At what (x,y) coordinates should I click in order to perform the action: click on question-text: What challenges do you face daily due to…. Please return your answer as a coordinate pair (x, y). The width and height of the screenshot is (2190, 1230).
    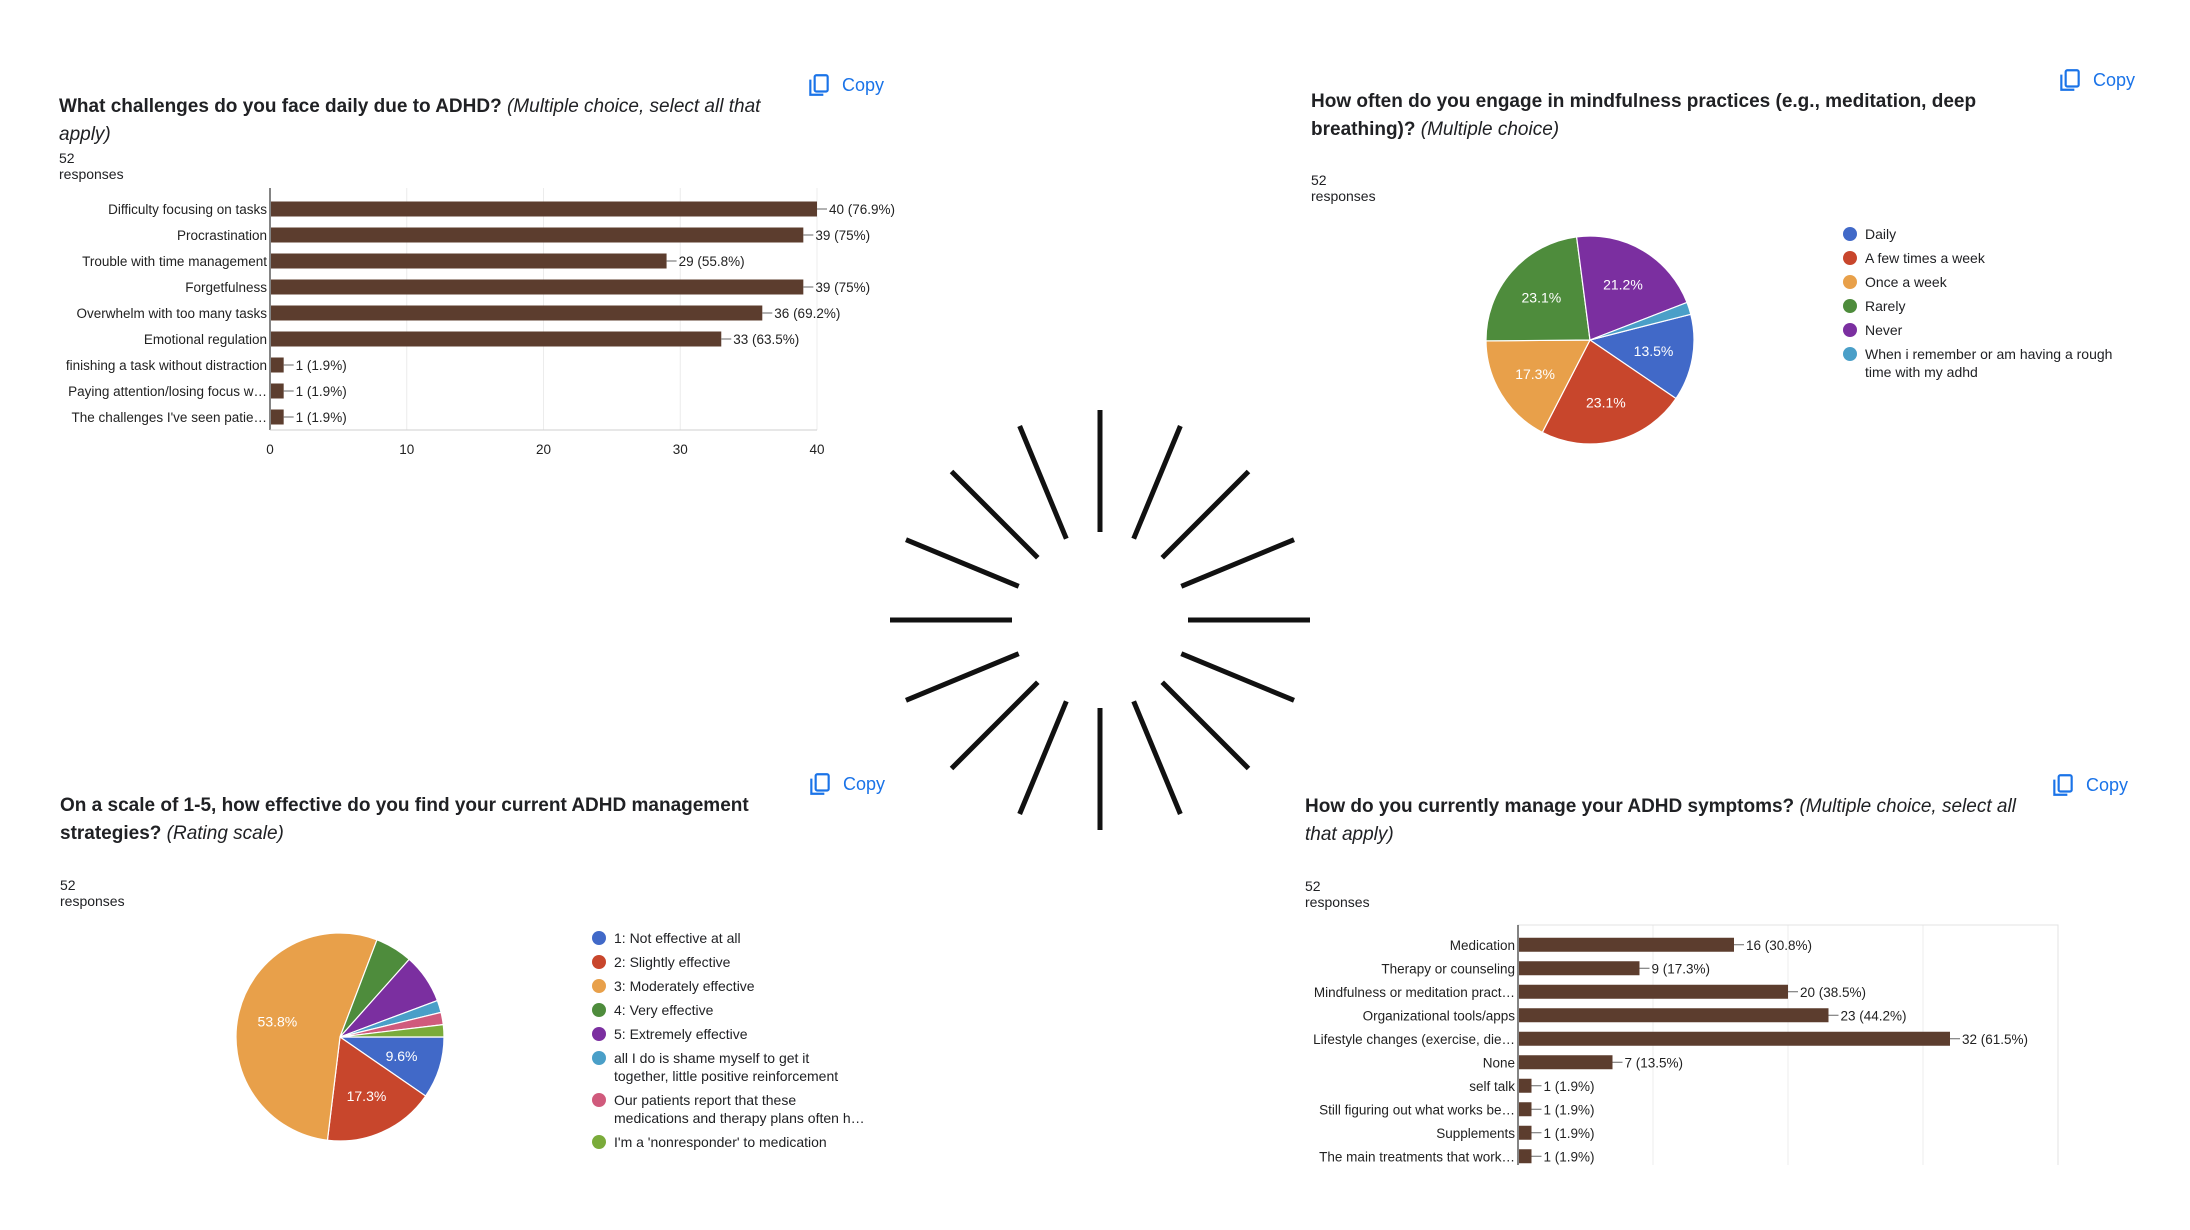
    Looking at the image, I should click on (280, 106).